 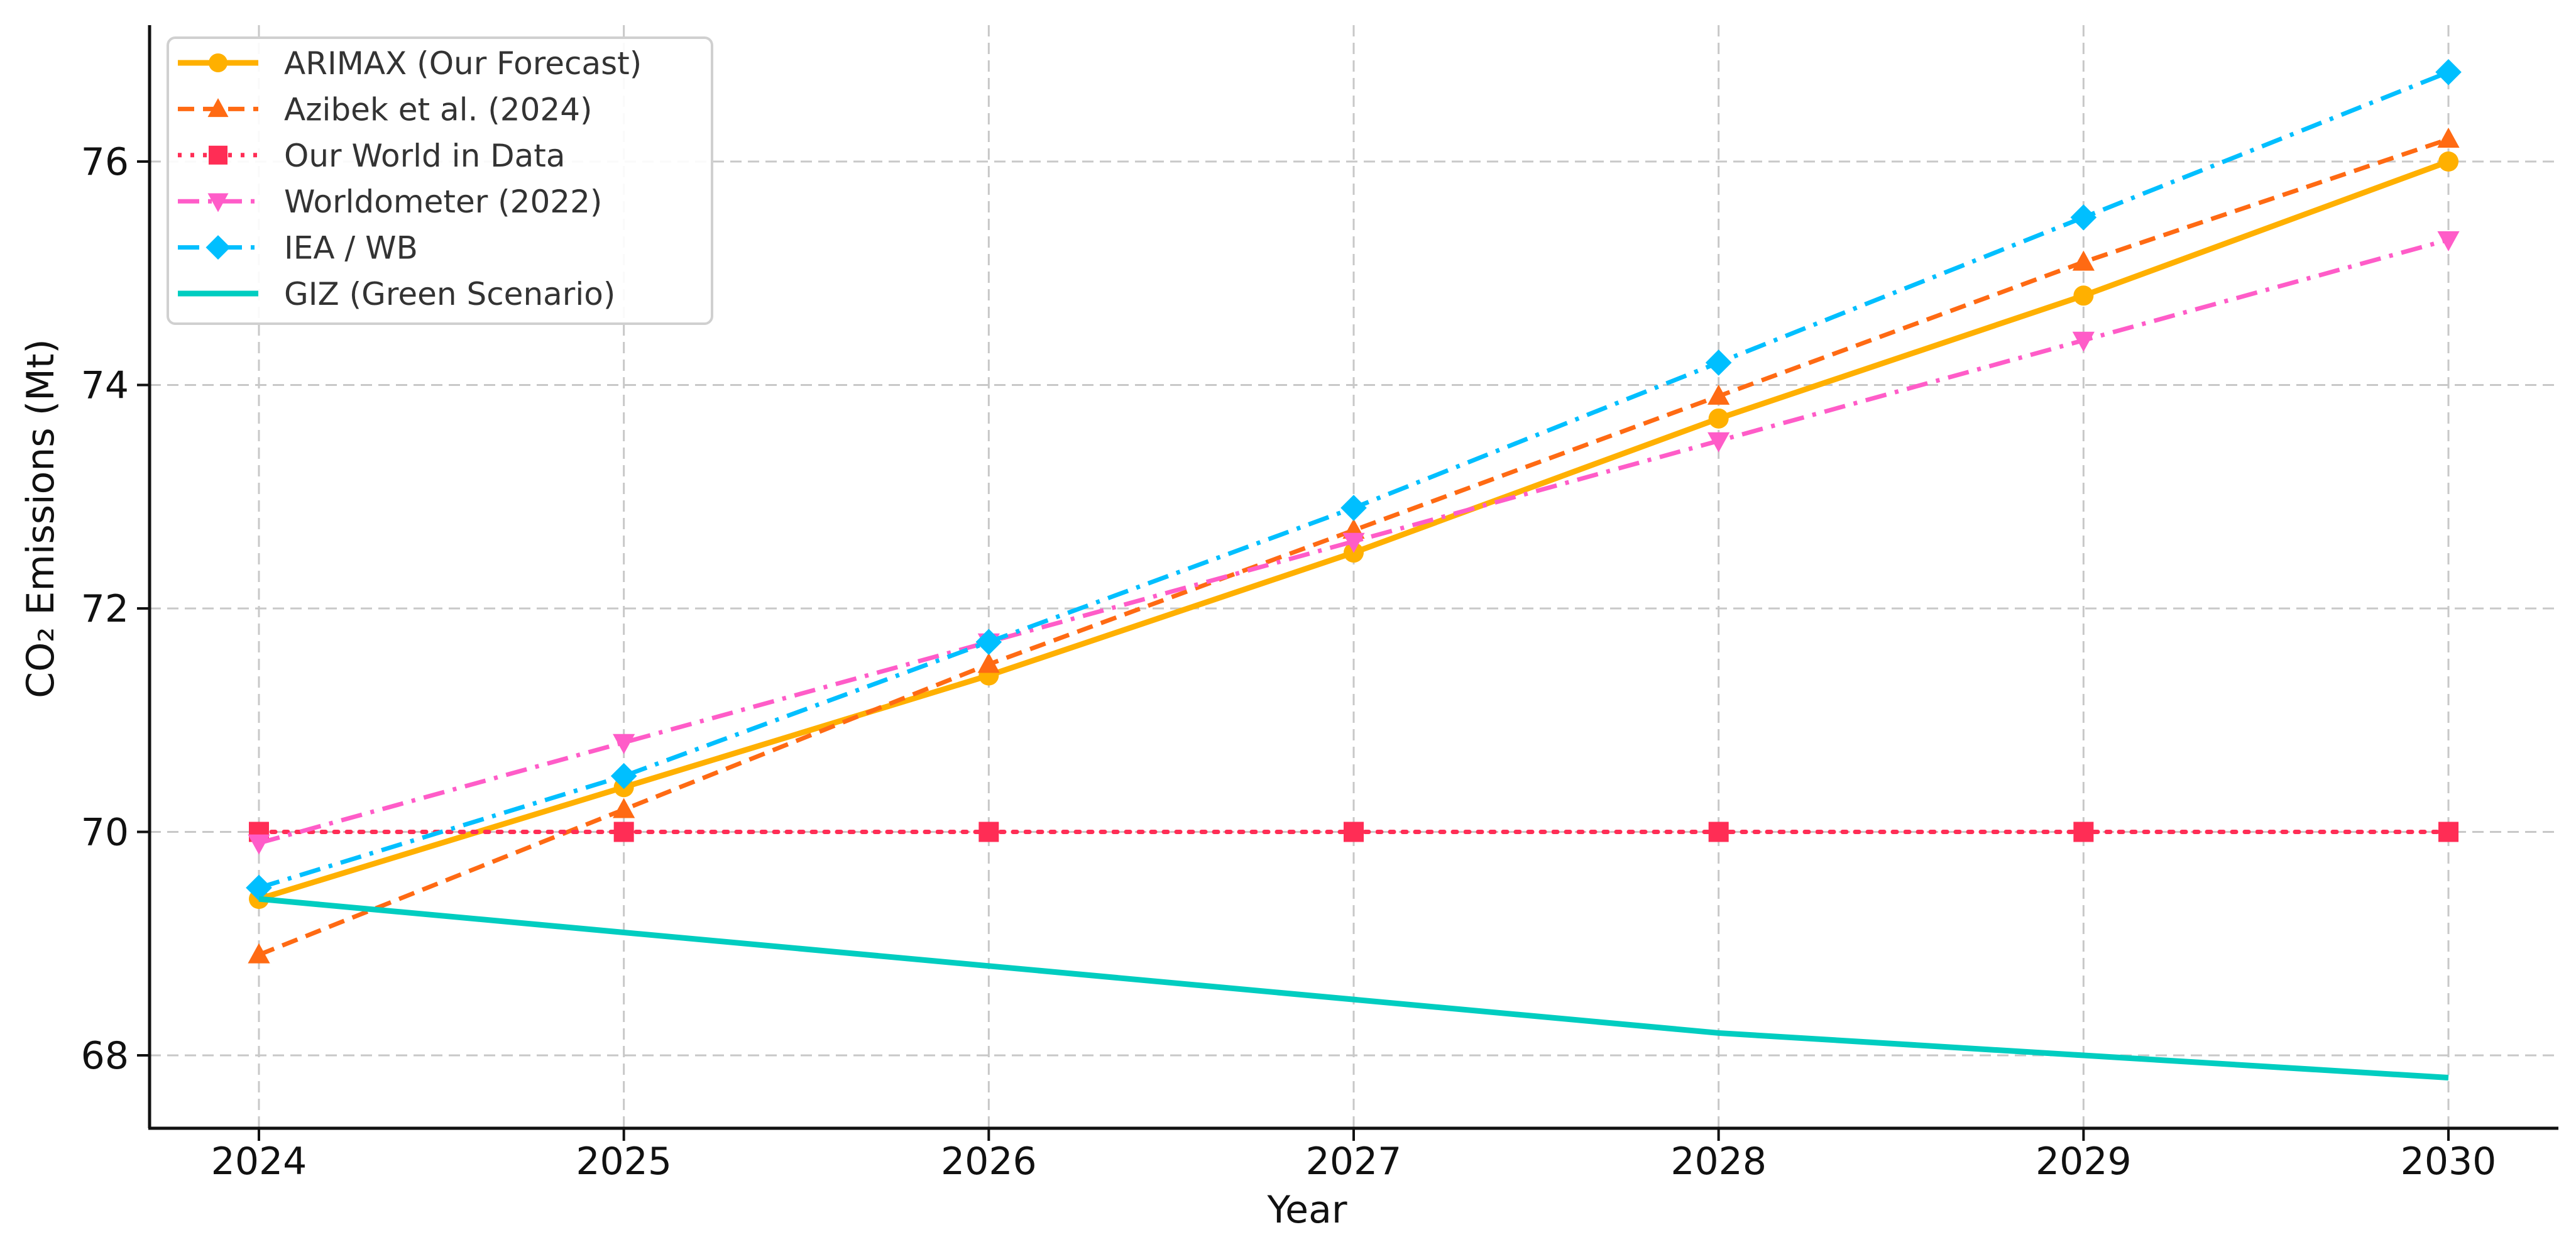 I want to click on series-line, so click(x=1353, y=989).